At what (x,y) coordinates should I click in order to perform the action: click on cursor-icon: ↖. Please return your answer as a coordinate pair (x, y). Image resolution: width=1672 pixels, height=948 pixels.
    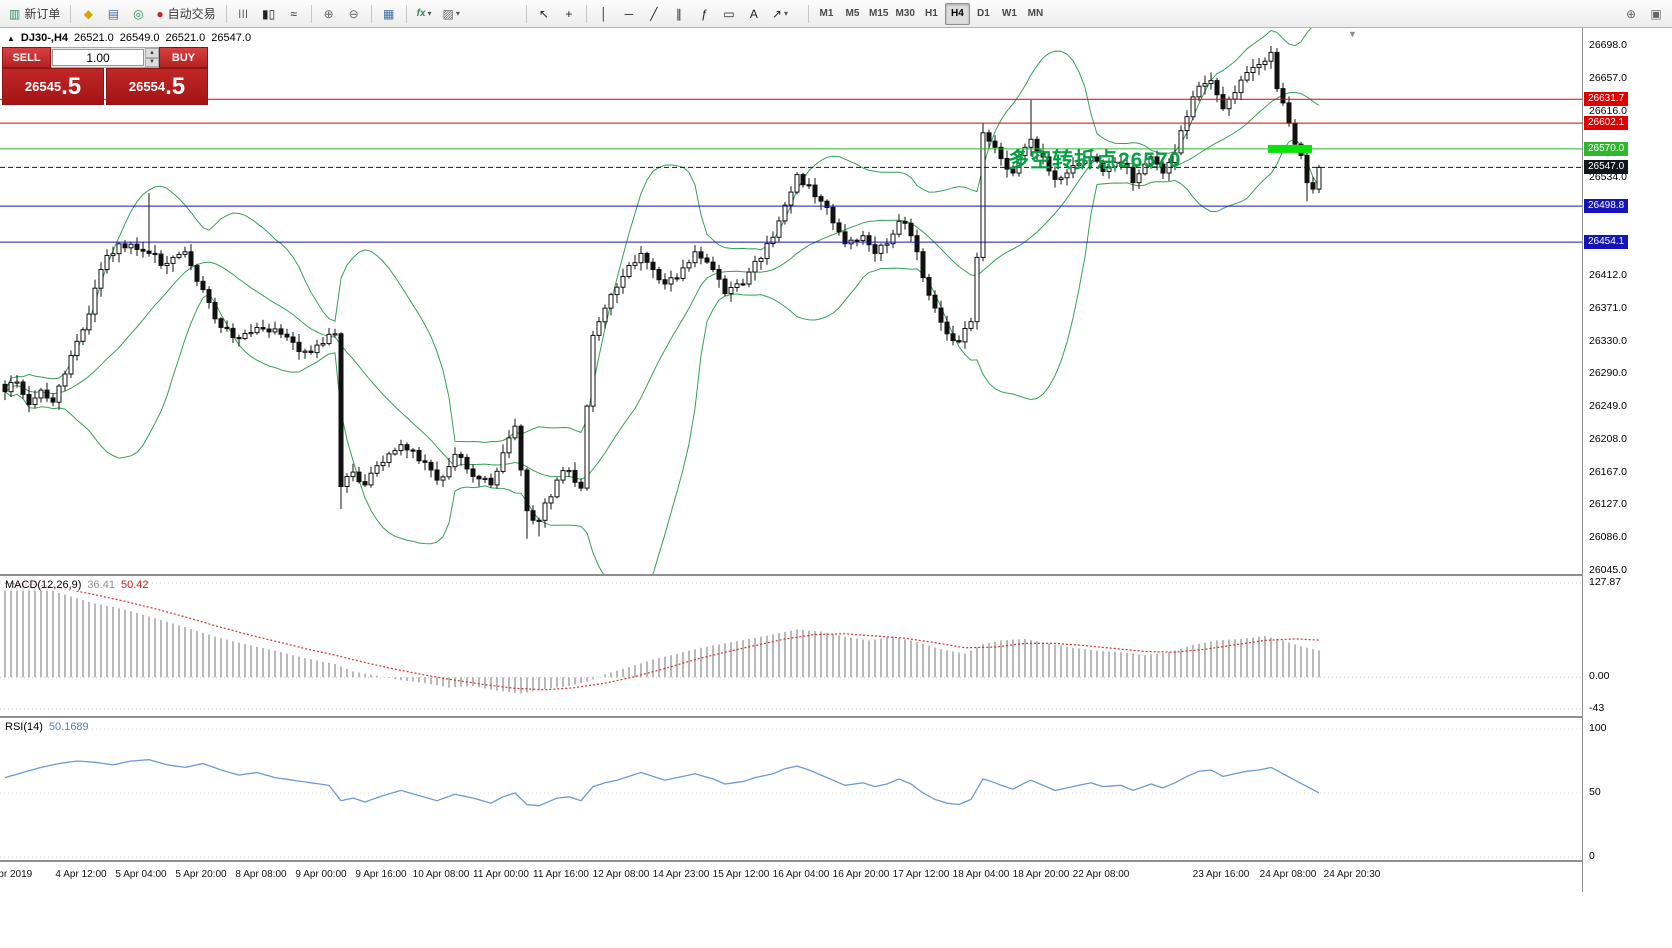
    Looking at the image, I should click on (543, 13).